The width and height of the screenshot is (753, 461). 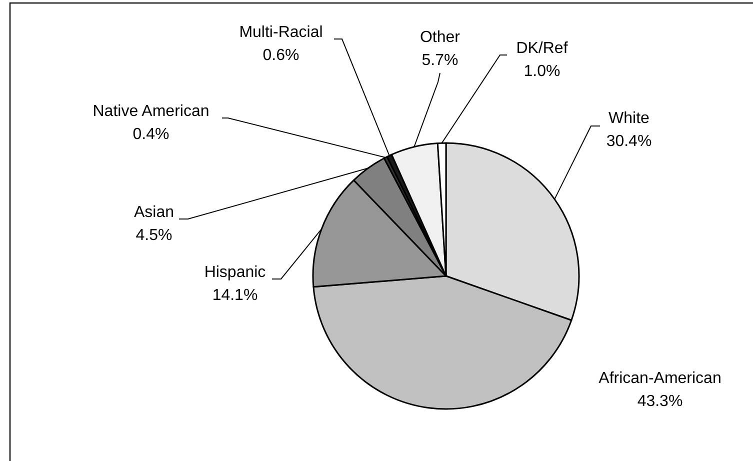 I want to click on slice-label: Multi-Racial, so click(x=281, y=32).